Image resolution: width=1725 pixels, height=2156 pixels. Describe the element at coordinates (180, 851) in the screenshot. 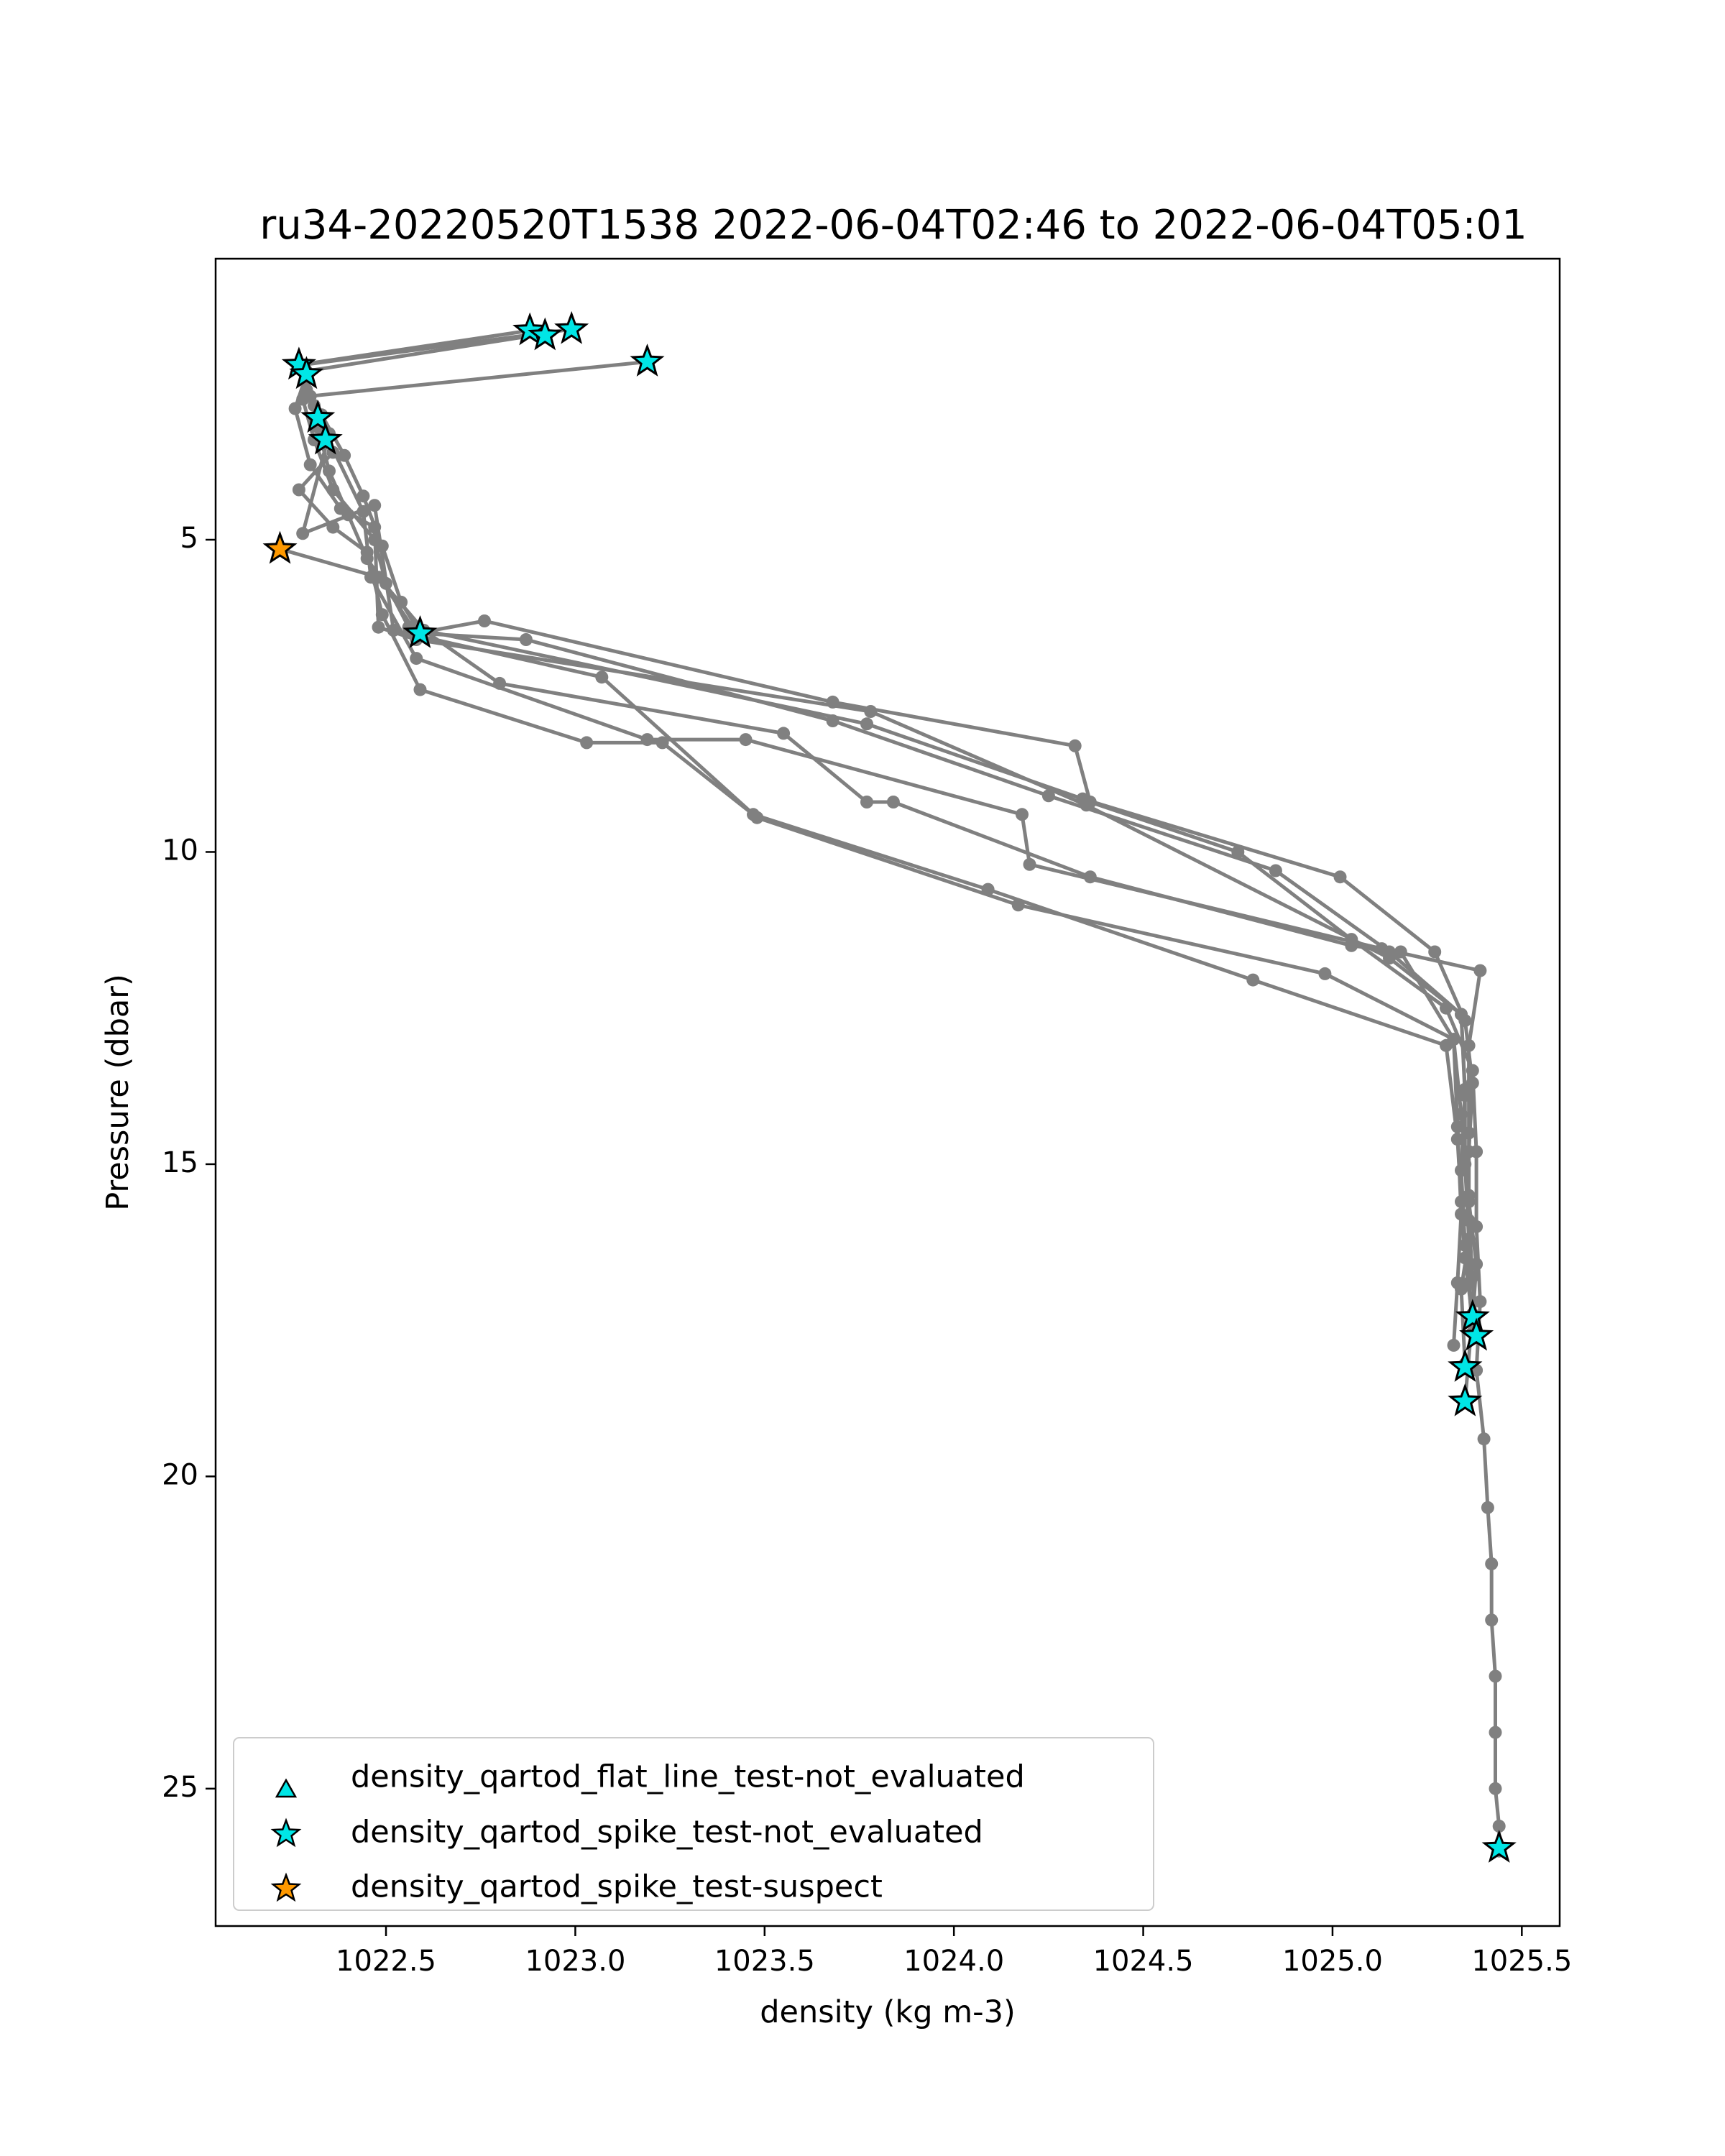

I see `y-tick-label: 10` at that location.